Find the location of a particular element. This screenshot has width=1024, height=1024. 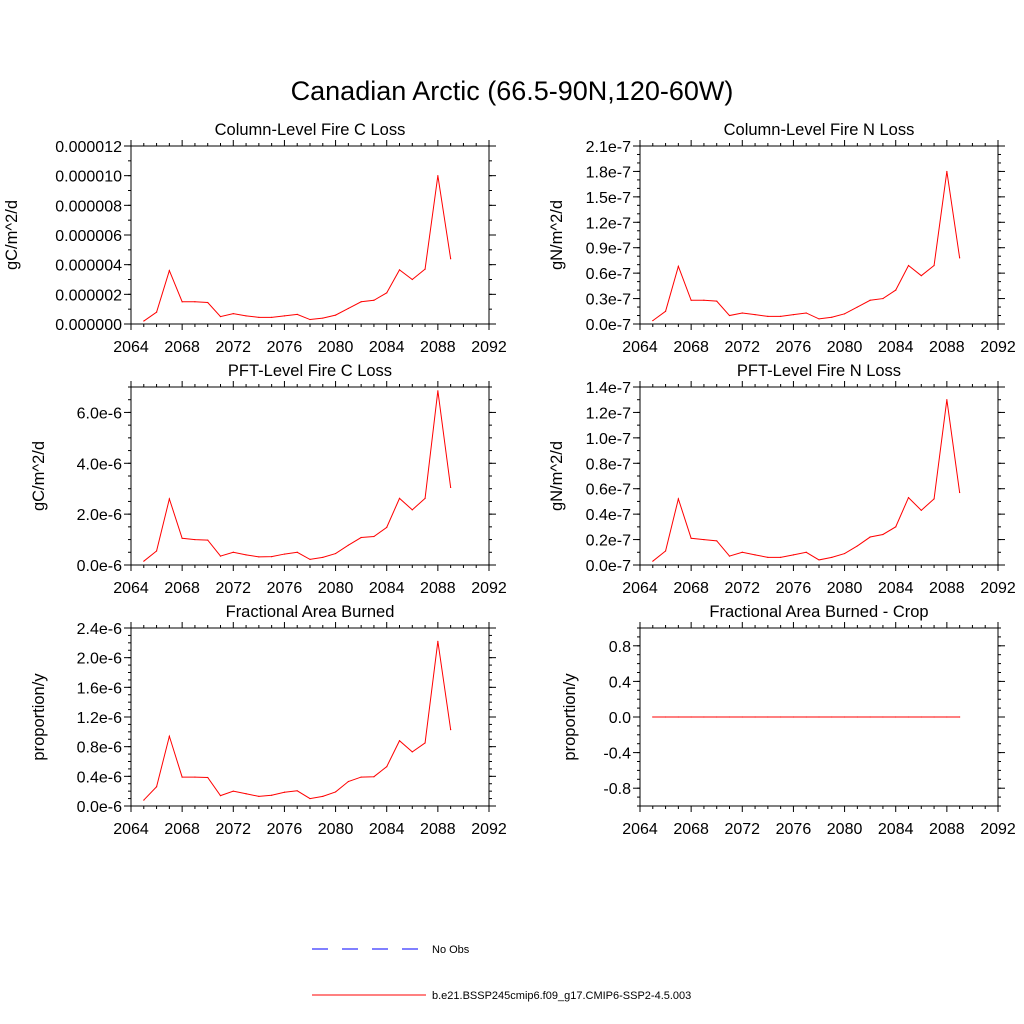

figure-title: Canadian Arctic (66.5-90N,120-60W) is located at coordinates (512, 91).